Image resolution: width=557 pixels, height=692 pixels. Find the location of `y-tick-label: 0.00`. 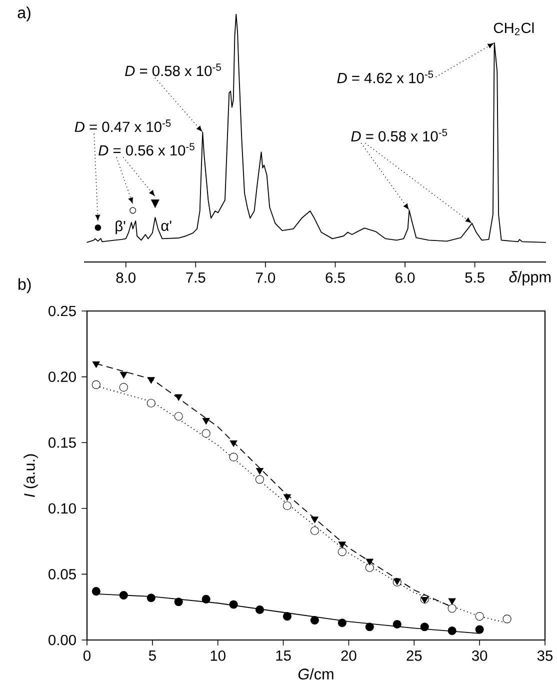

y-tick-label: 0.00 is located at coordinates (62, 640).